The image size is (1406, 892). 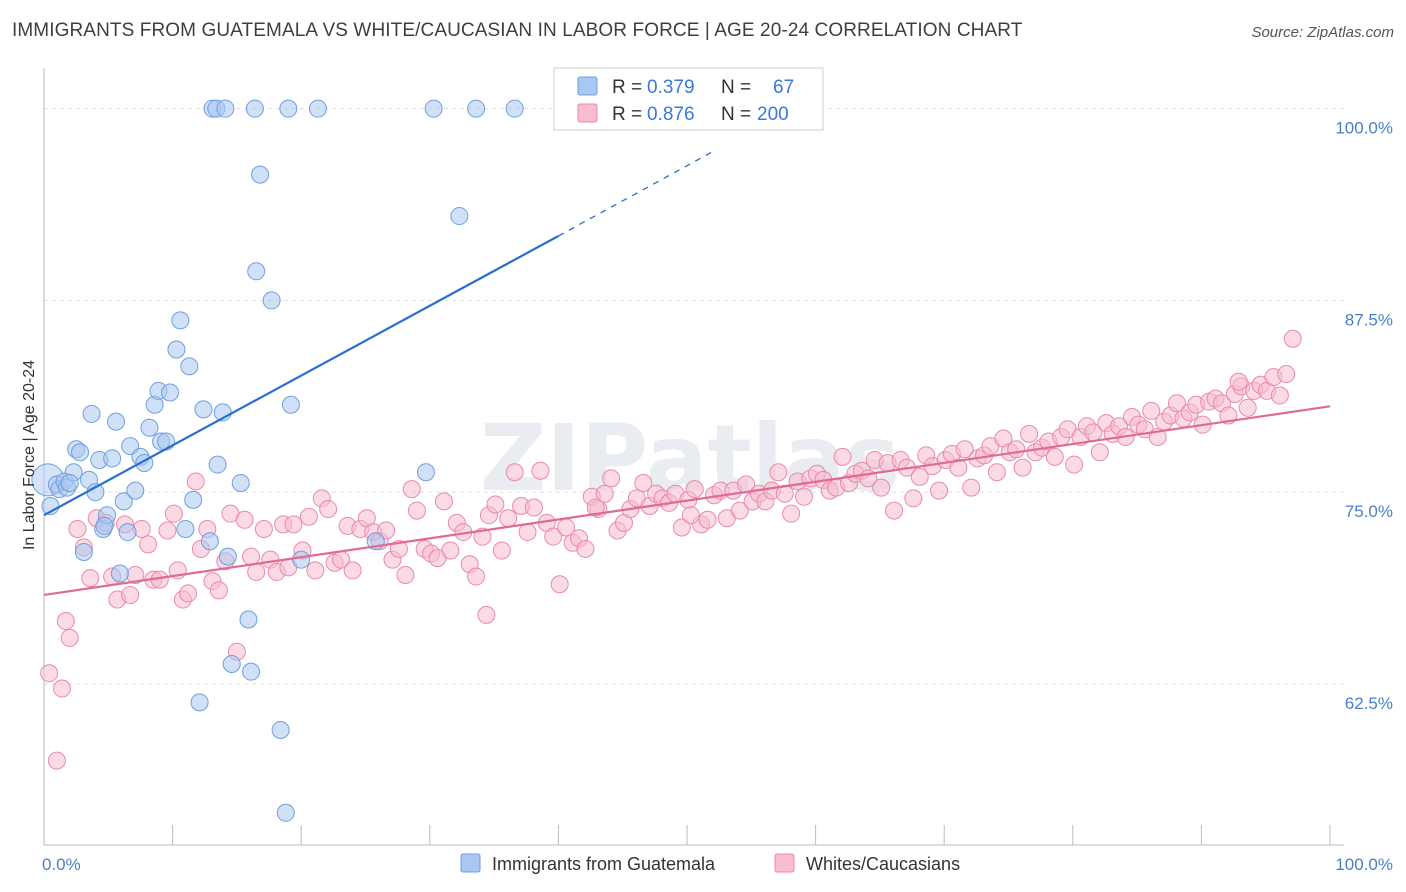 What do you see at coordinates (671, 114) in the screenshot?
I see `legend-r-value-2: 0.876` at bounding box center [671, 114].